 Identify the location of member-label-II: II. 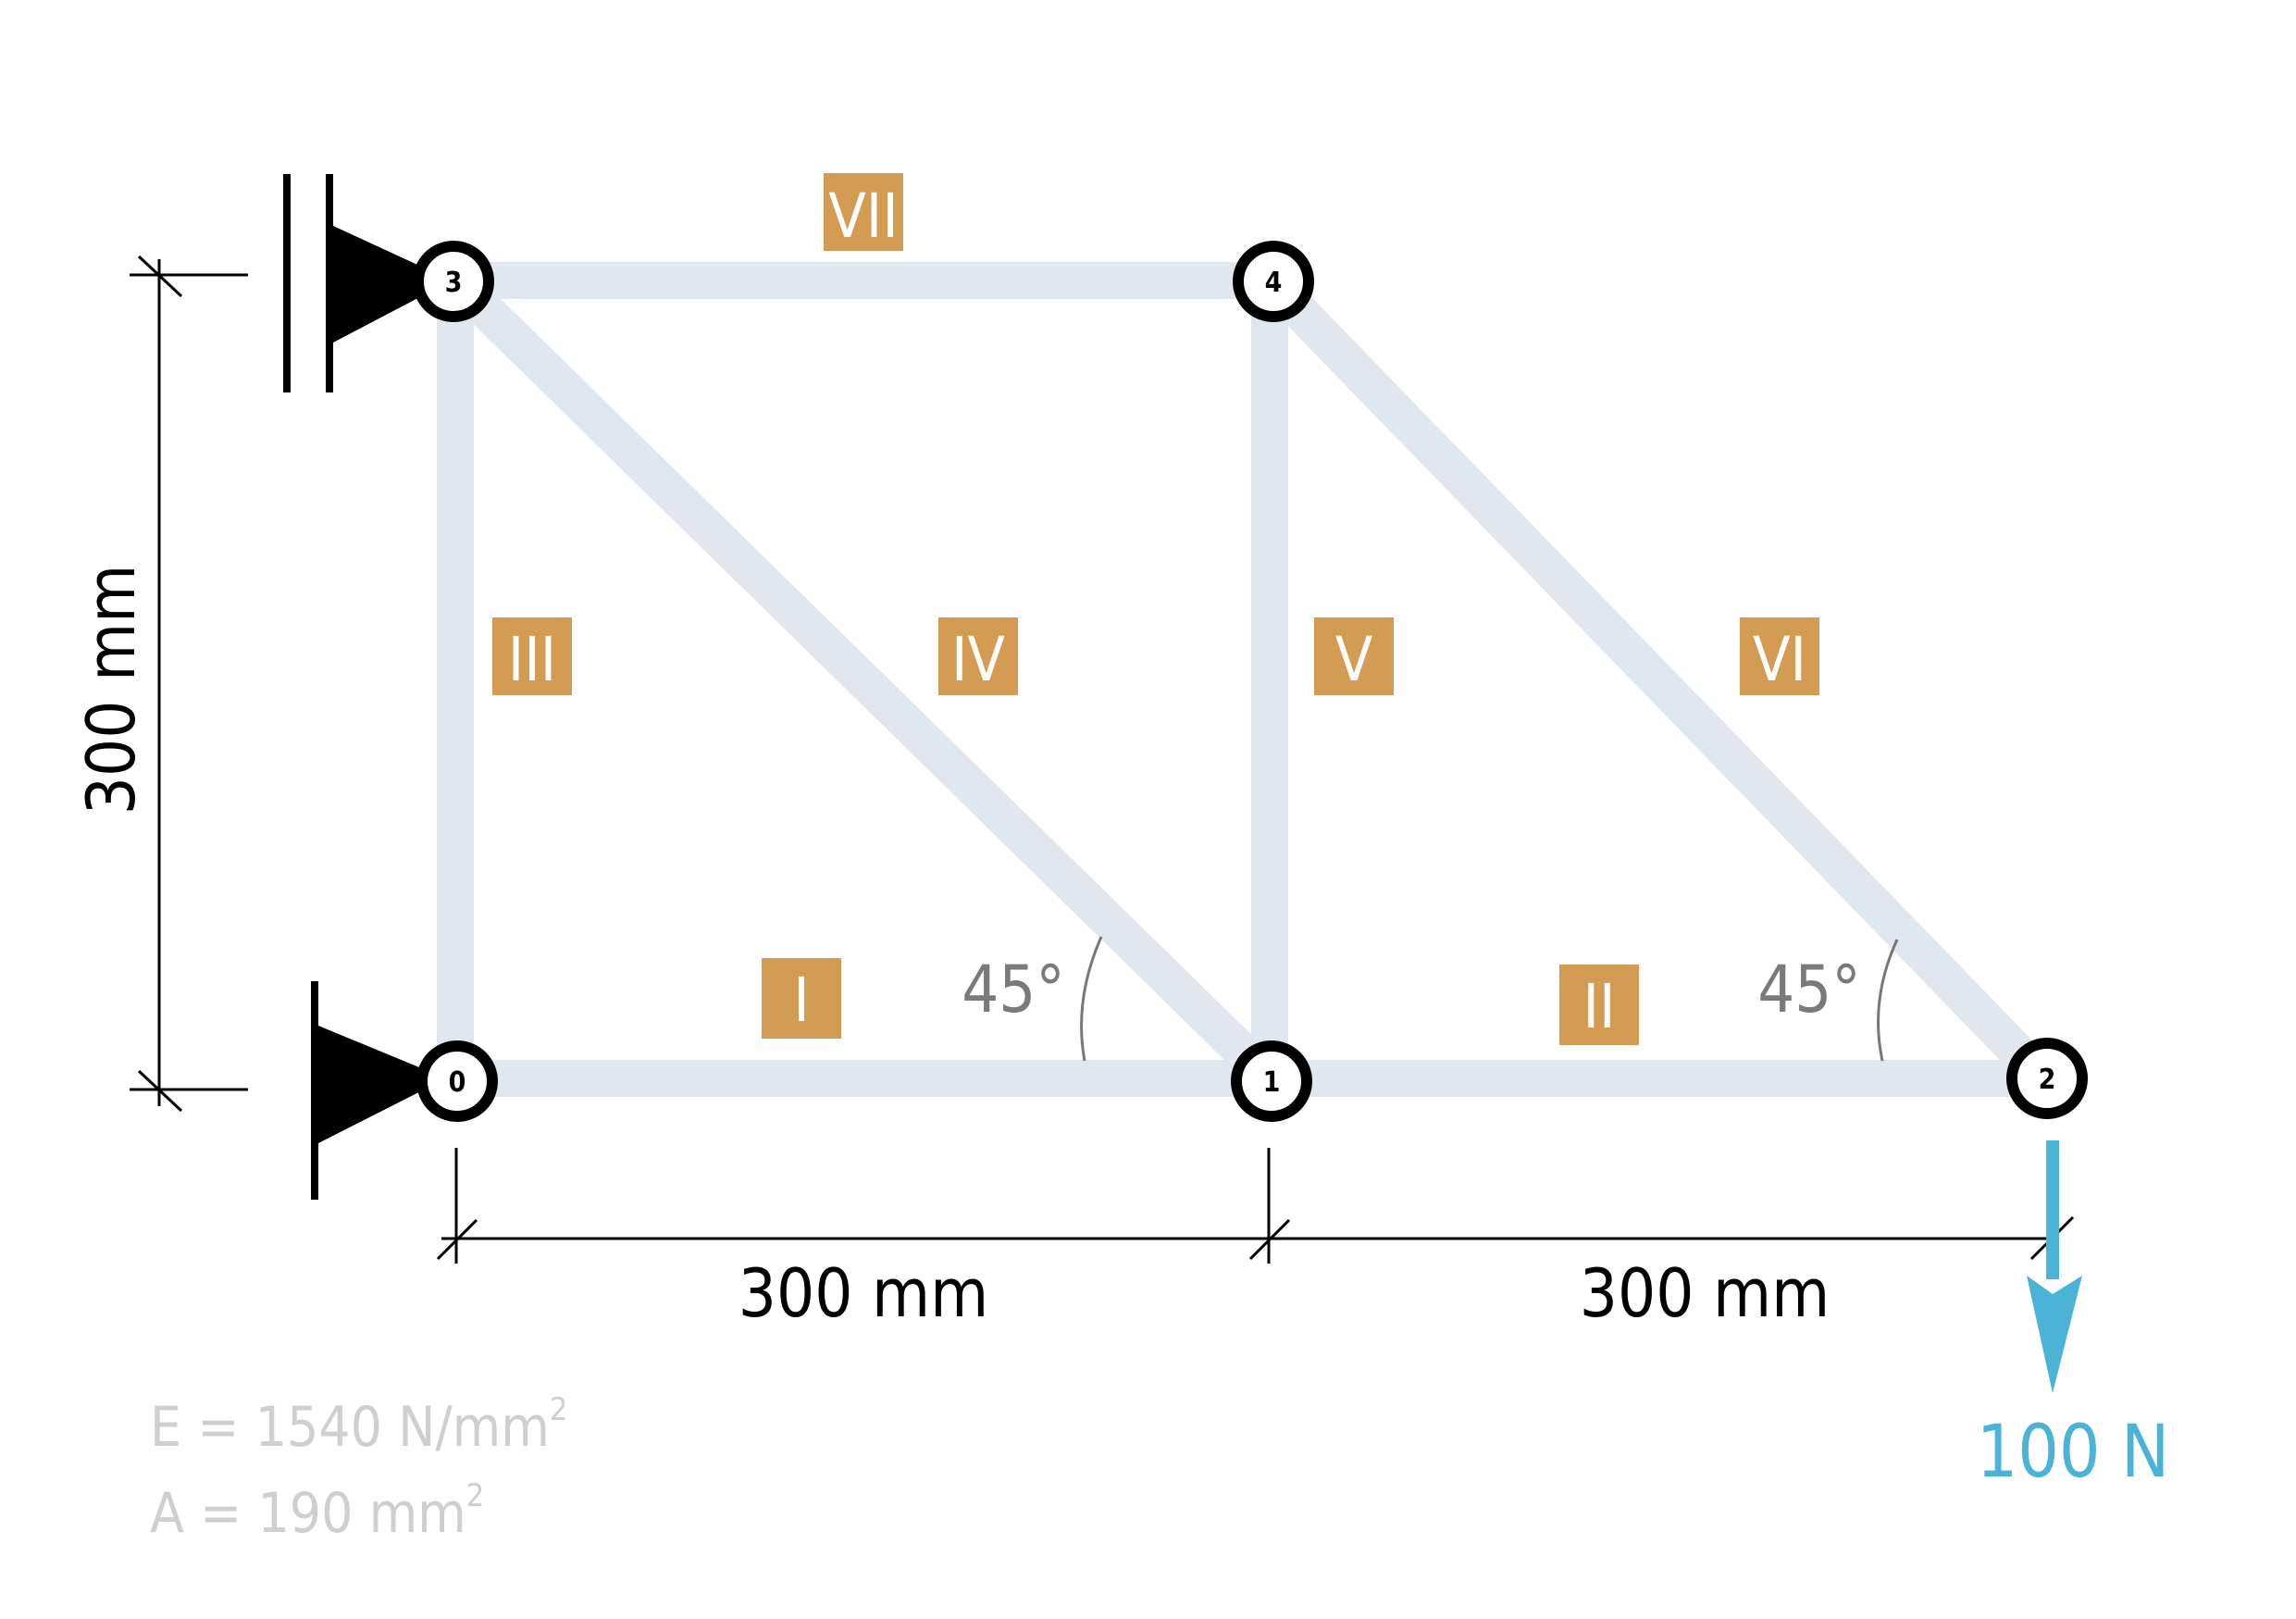
(1599, 1005).